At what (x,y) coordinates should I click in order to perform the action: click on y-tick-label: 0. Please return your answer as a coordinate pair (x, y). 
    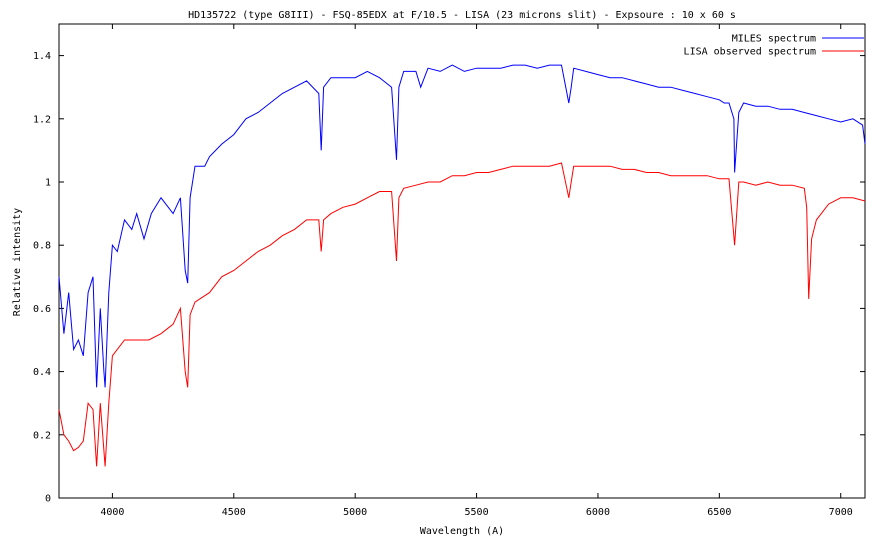
    Looking at the image, I should click on (48, 499).